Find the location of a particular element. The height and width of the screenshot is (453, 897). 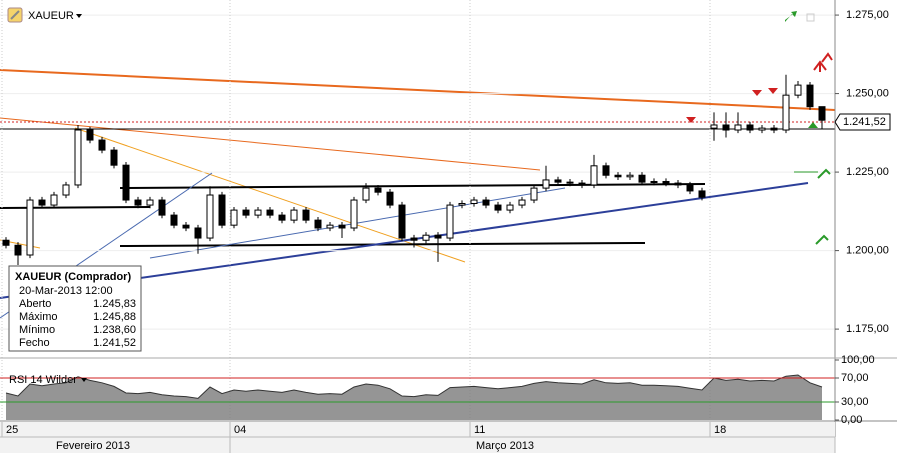

info-row-value: 1.241,52 is located at coordinates (114, 343).